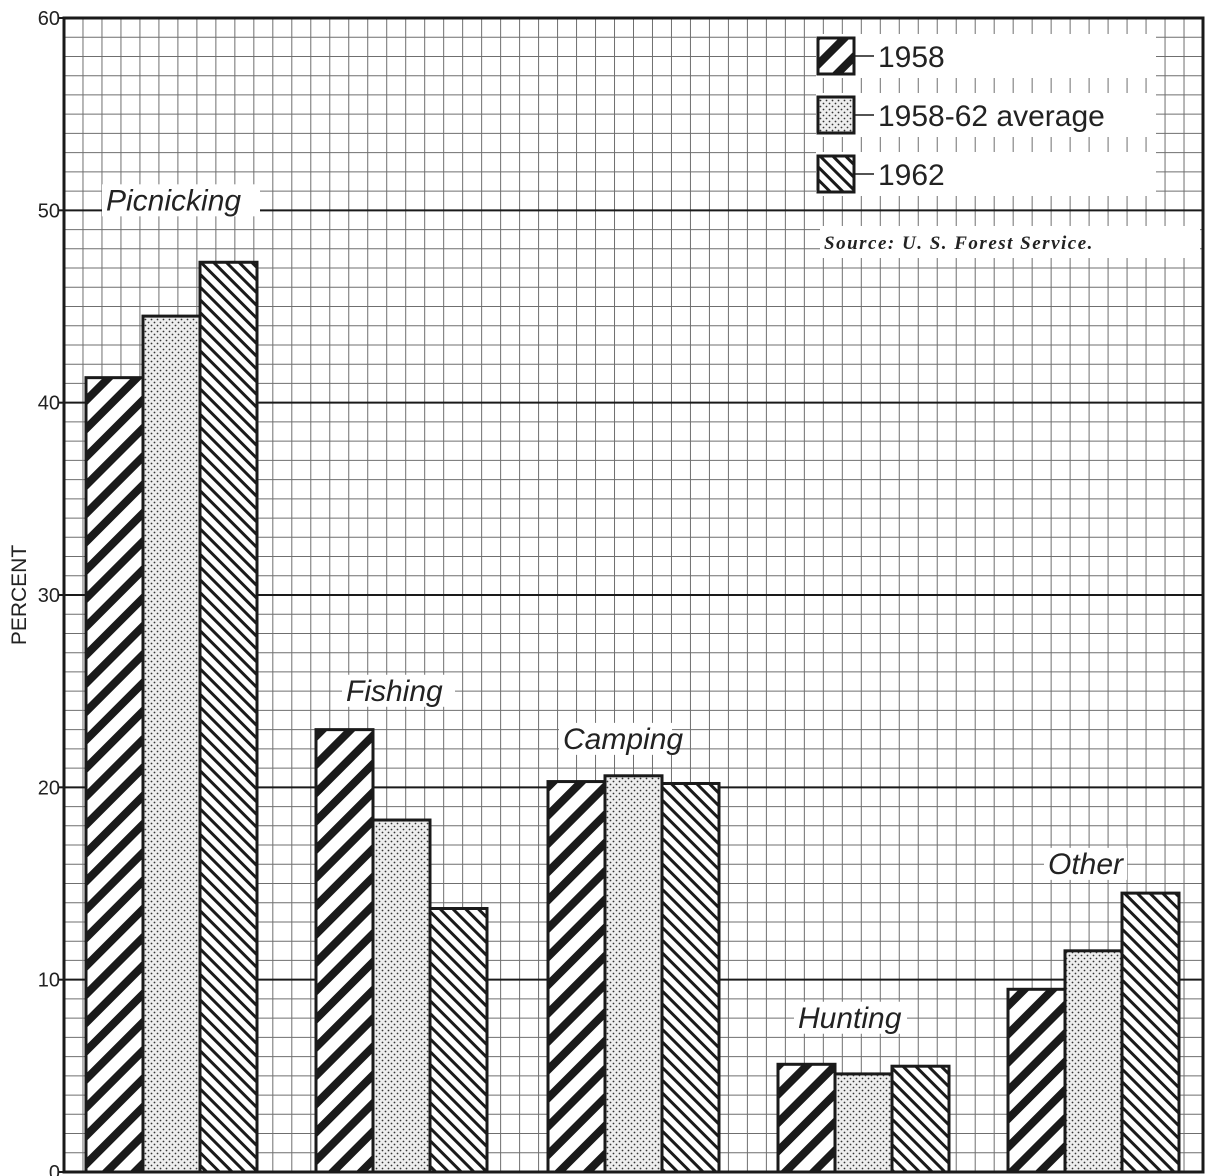 This screenshot has width=1207, height=1176. I want to click on bar-fishing-1958, so click(344, 951).